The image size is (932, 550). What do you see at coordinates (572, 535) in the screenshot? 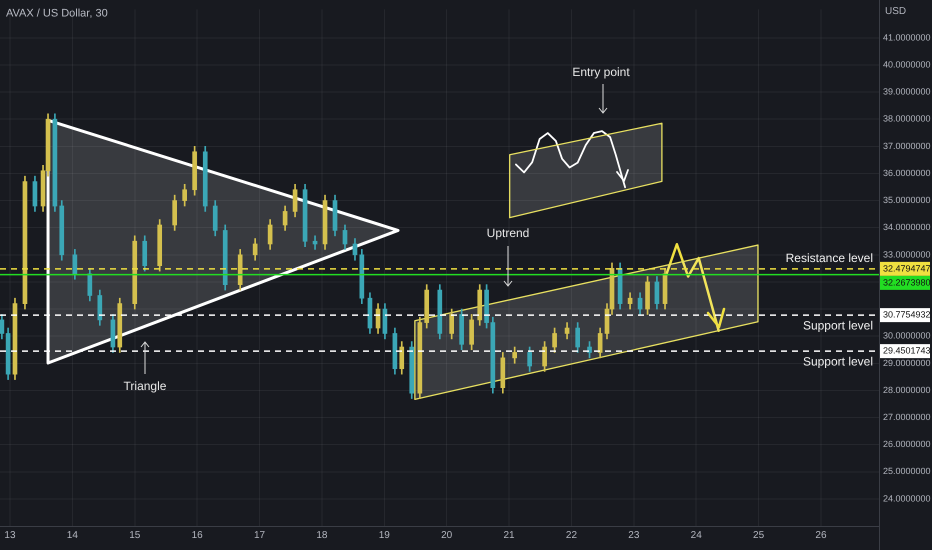
I see `x-tick-label: 22` at bounding box center [572, 535].